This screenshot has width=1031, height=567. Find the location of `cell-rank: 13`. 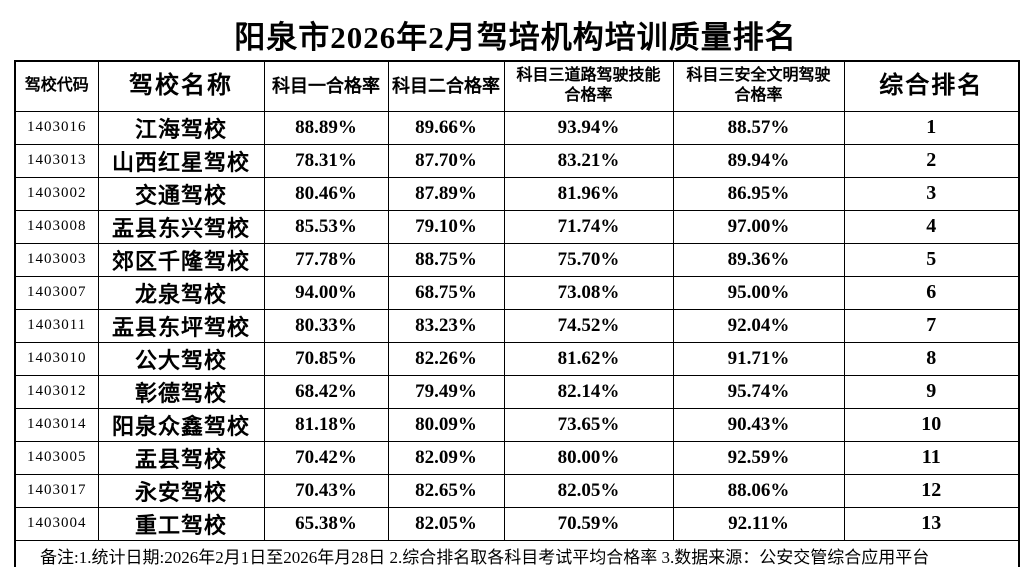

cell-rank: 13 is located at coordinates (931, 523).